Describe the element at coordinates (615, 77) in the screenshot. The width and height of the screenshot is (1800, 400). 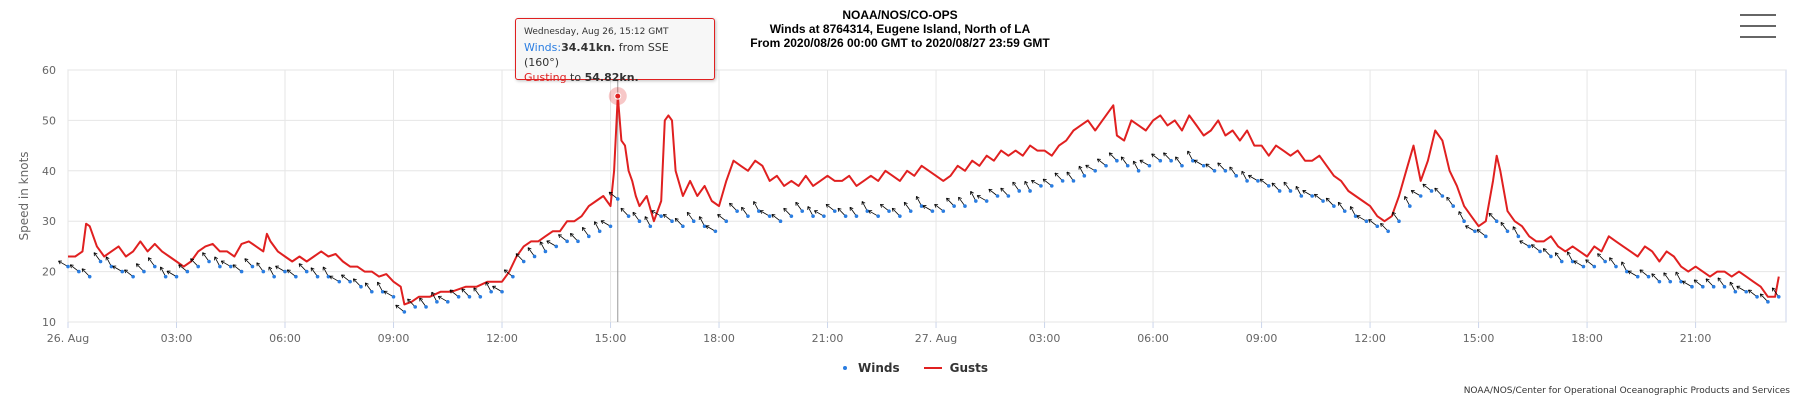
I see `tooltip-gust-row: Gusting to 54.82kn.` at that location.